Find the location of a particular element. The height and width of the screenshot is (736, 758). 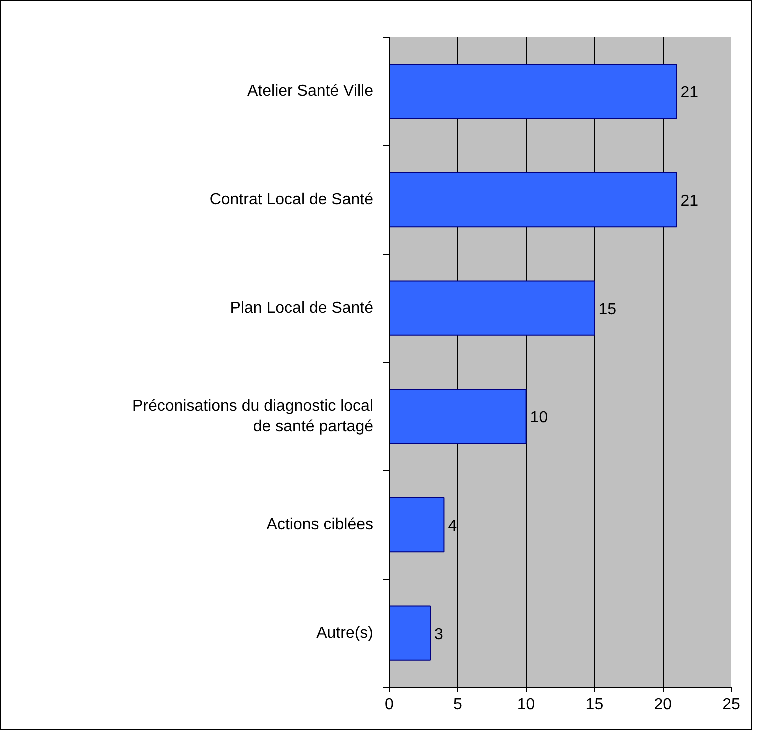

y-tick-label: Actions ciblées is located at coordinates (320, 525).